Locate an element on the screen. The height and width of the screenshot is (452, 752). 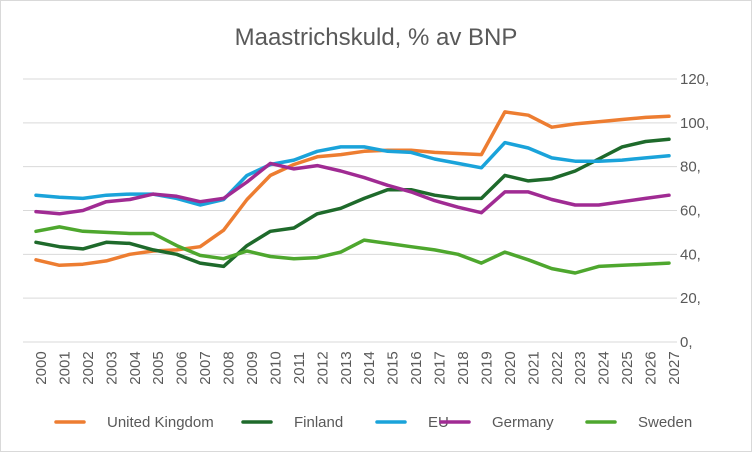
x-tick-label: 2024 is located at coordinates (604, 367).